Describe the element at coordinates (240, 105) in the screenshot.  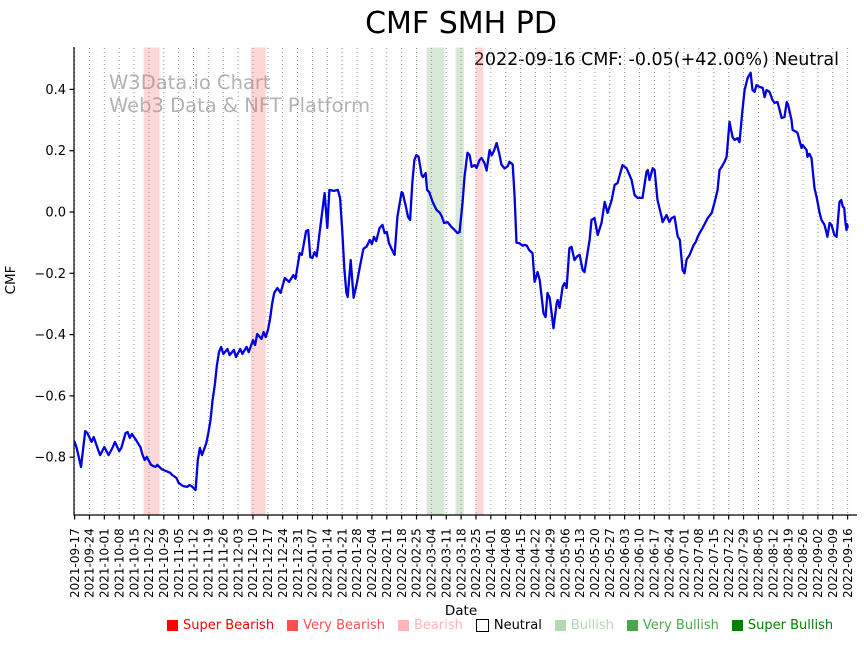
I see `watermark-line2: Web3 Data & NFT Platform` at that location.